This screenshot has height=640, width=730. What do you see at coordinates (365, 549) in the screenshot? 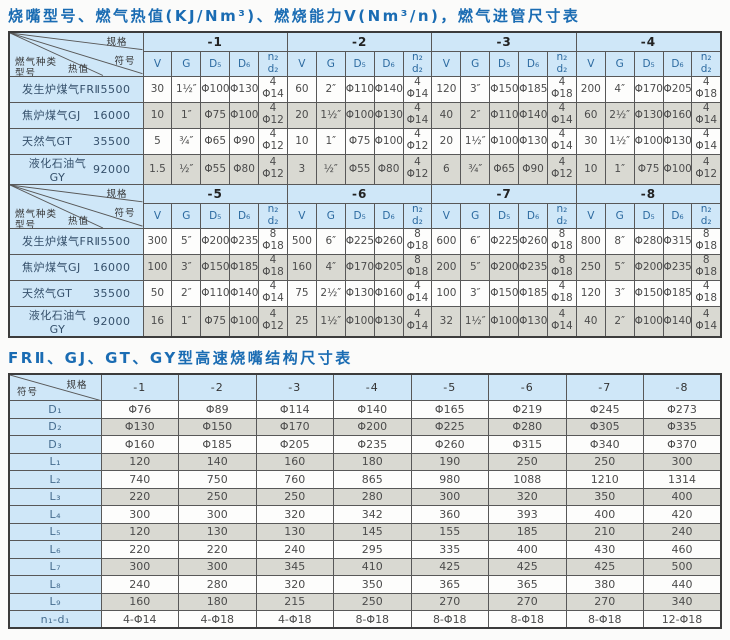
I see `dimension-row: L₆ 220 220 240 295 335 400 430 460` at bounding box center [365, 549].